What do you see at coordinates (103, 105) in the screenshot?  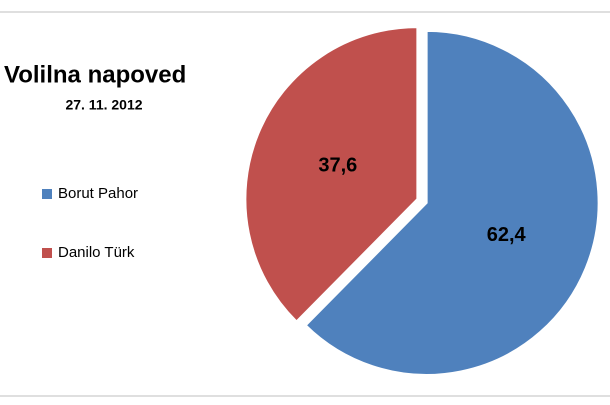 I see `chart-subtitle: 27. 11. 2012` at bounding box center [103, 105].